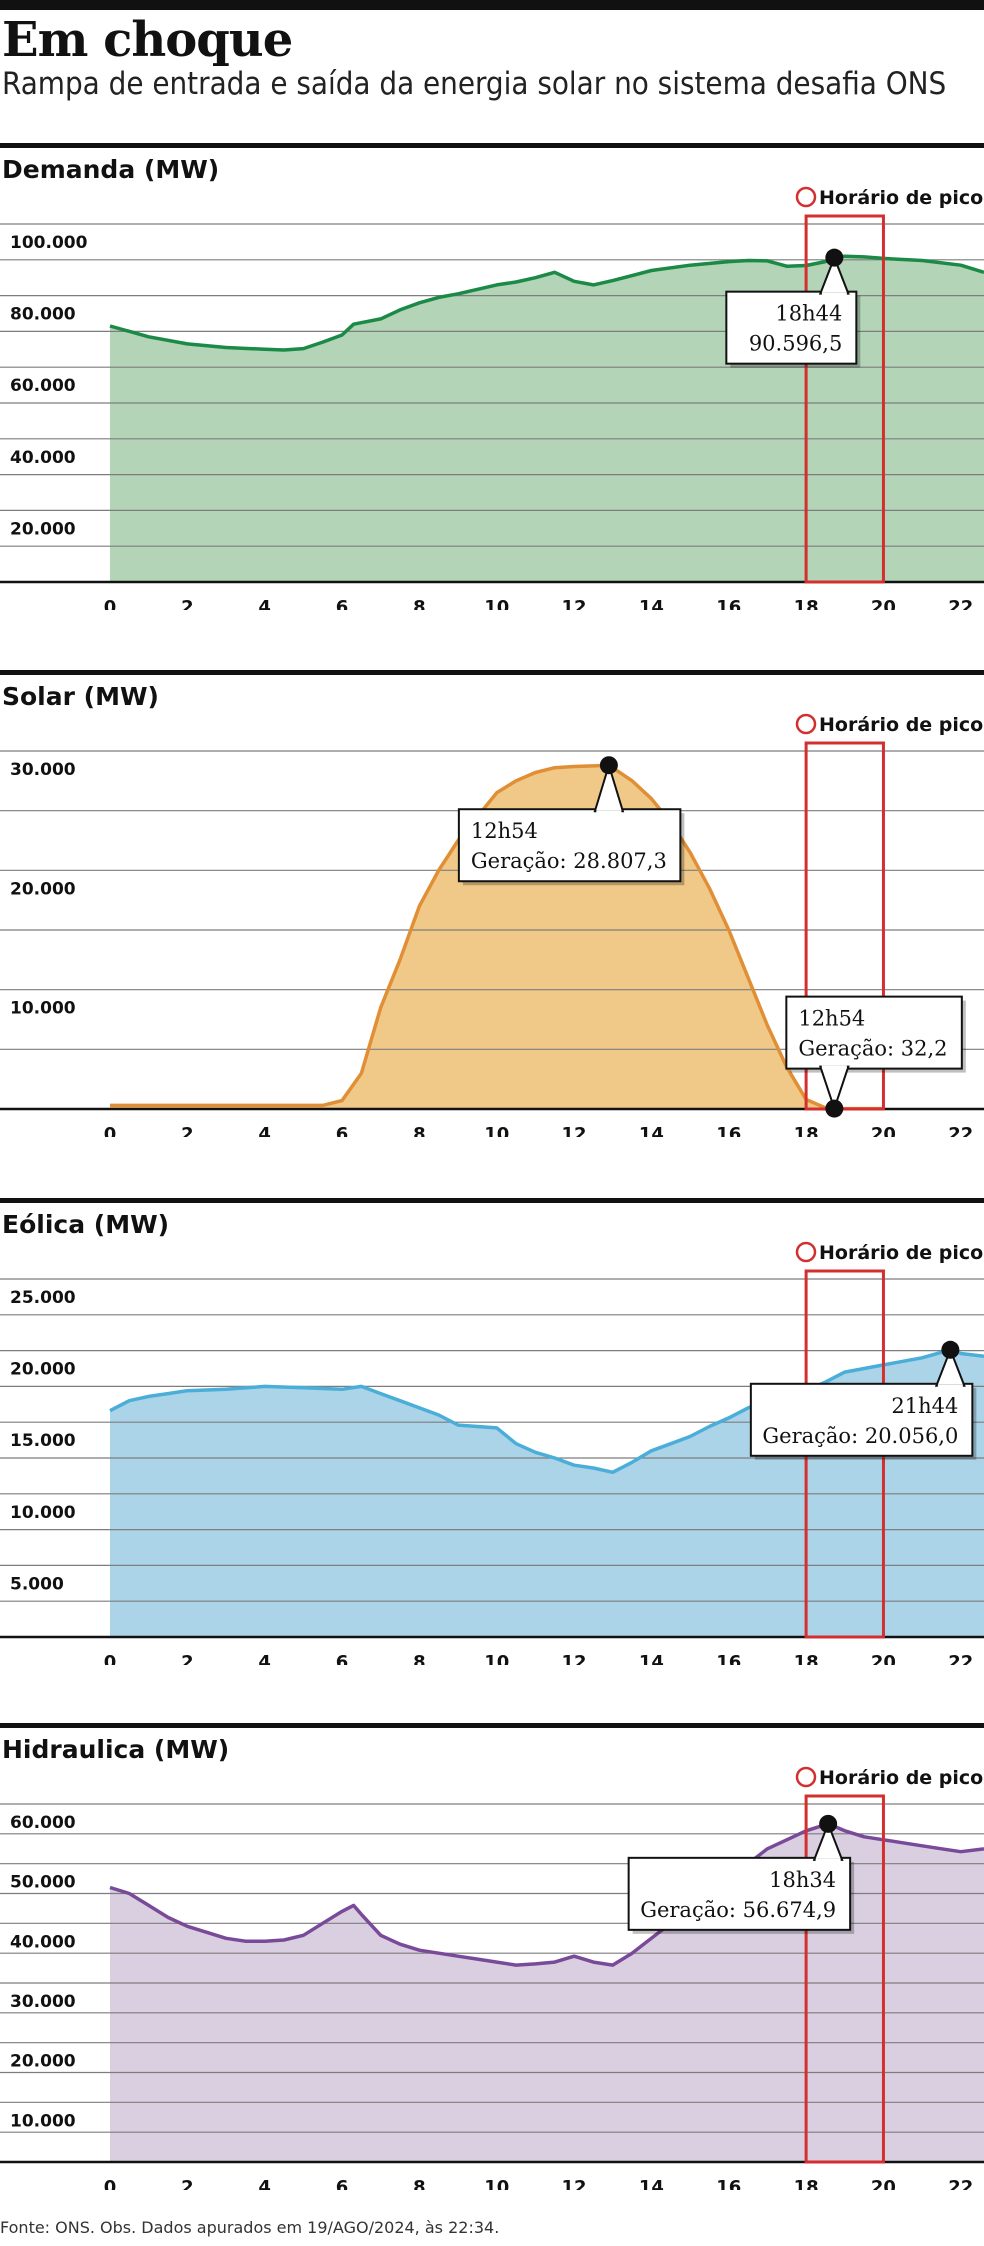  Describe the element at coordinates (80, 696) in the screenshot. I see `chart-title: Solar (MW)` at that location.